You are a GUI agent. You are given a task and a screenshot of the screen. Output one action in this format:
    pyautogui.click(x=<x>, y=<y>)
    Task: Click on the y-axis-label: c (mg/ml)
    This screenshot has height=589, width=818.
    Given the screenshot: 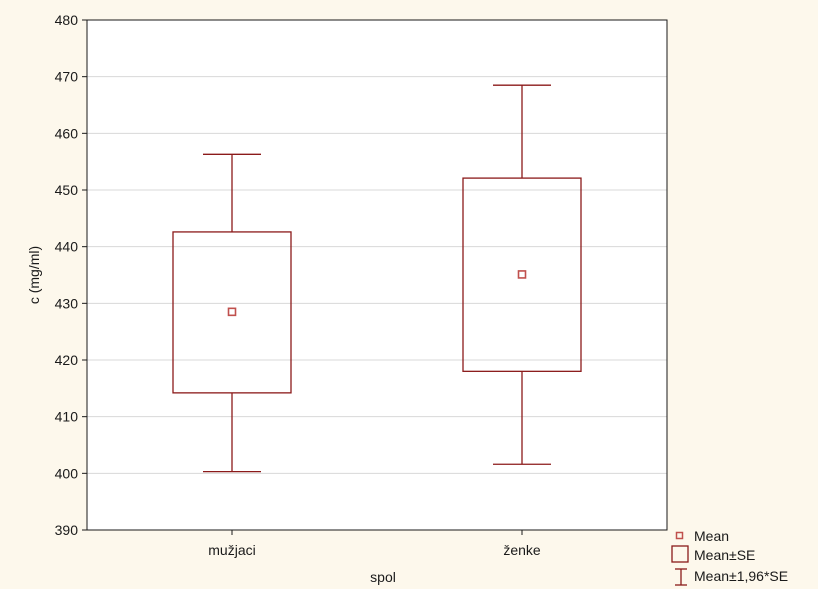 What is the action you would take?
    pyautogui.click(x=34, y=275)
    